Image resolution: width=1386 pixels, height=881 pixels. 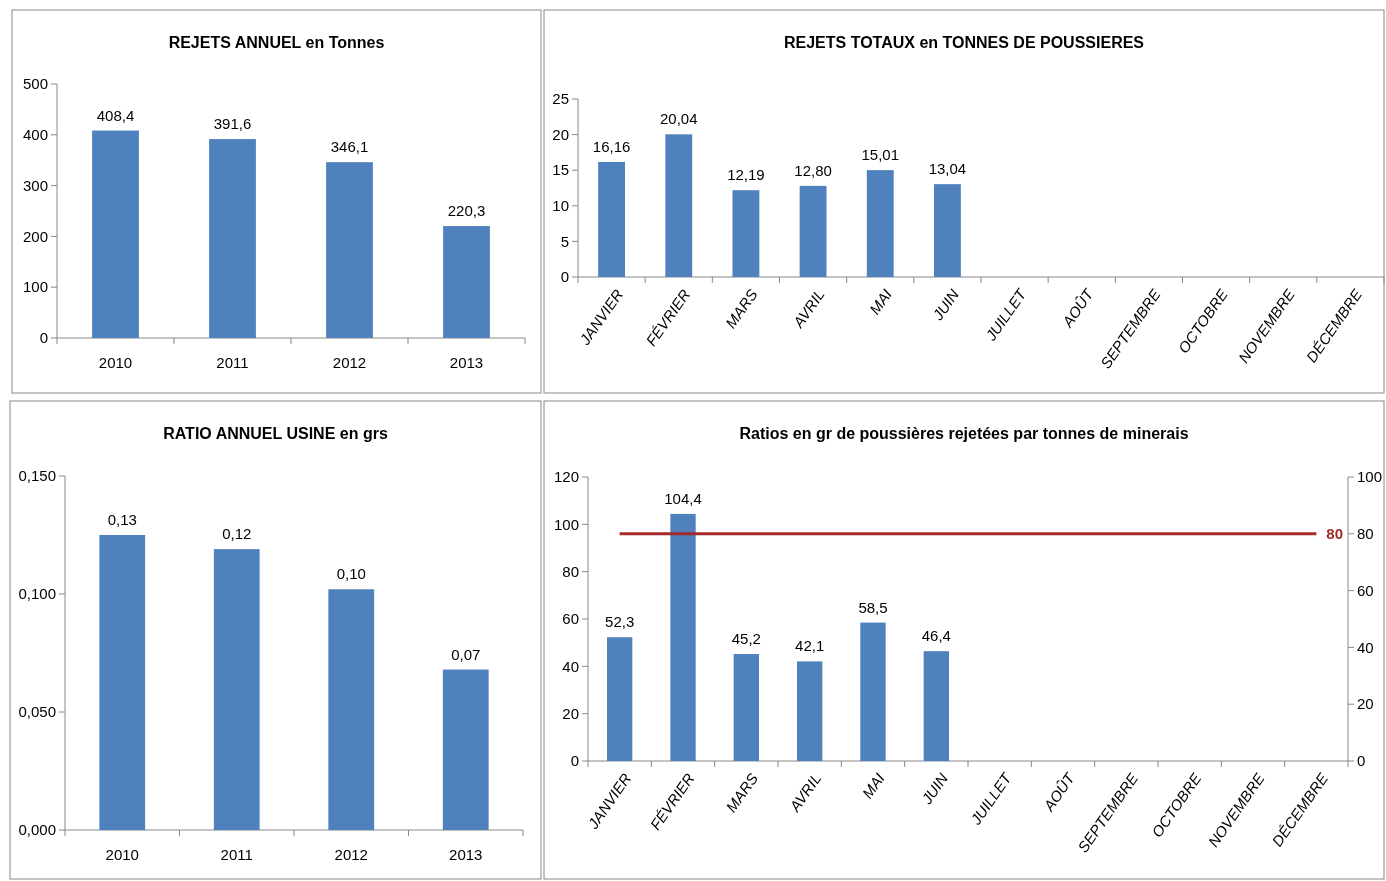 I want to click on y-tick-label: 0,000, so click(x=37, y=830).